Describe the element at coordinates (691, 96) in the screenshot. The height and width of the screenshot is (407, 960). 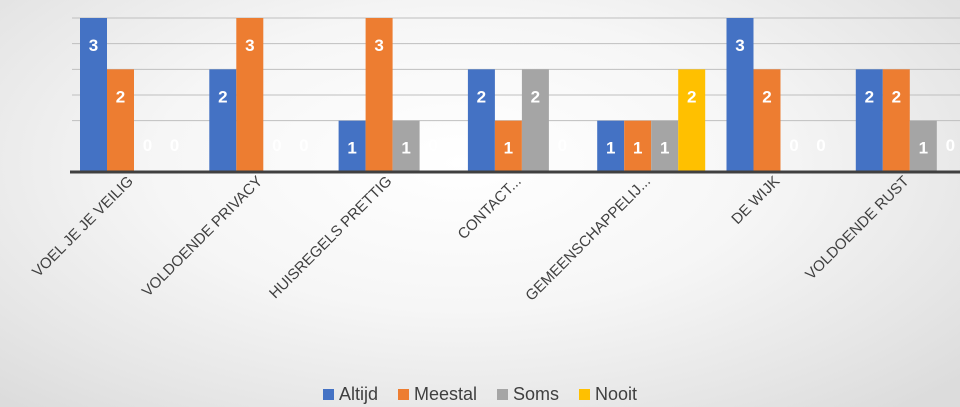
I see `data-label-nooit: 2` at that location.